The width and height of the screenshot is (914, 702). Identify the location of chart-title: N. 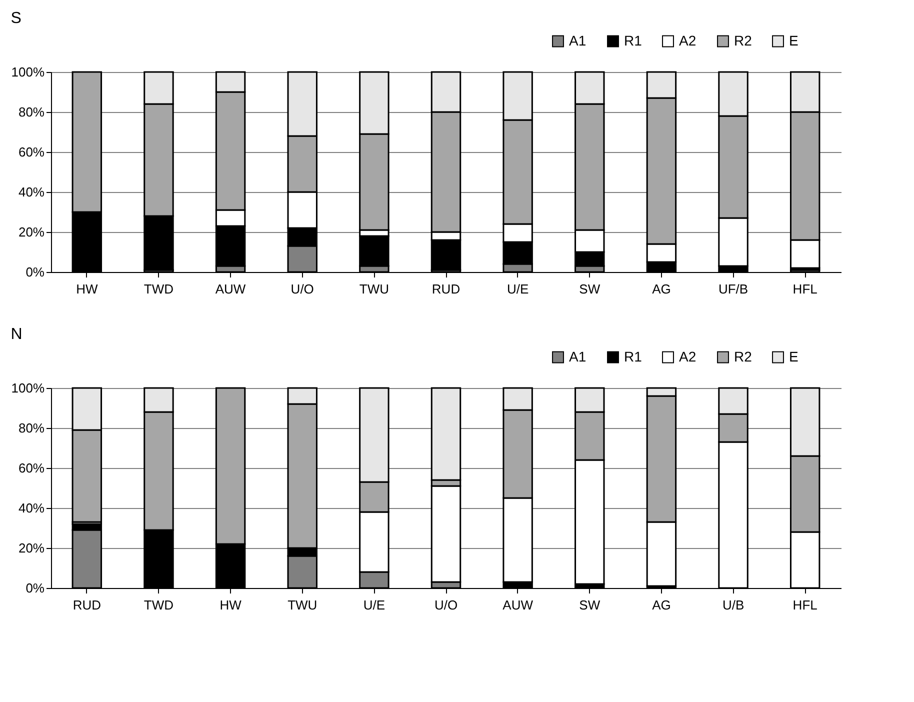
(16, 334).